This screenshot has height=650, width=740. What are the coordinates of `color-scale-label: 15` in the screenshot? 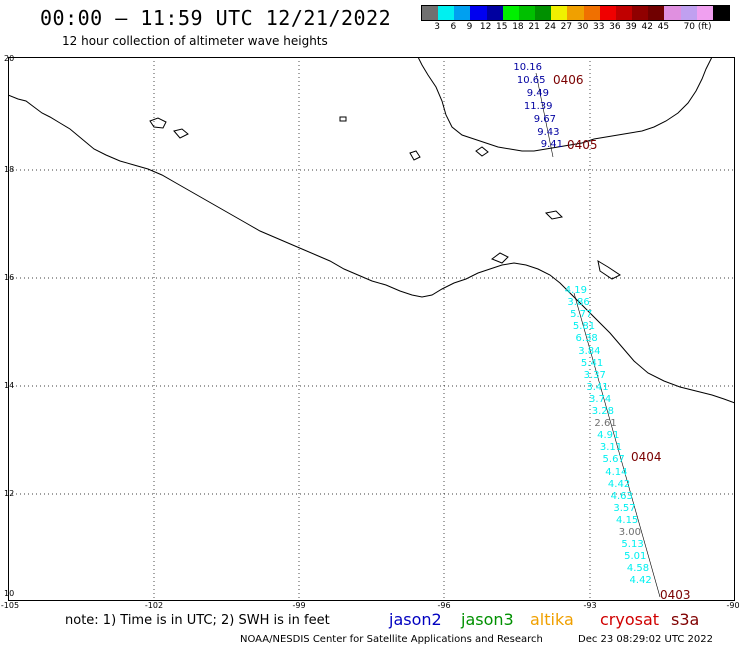 It's located at (502, 27).